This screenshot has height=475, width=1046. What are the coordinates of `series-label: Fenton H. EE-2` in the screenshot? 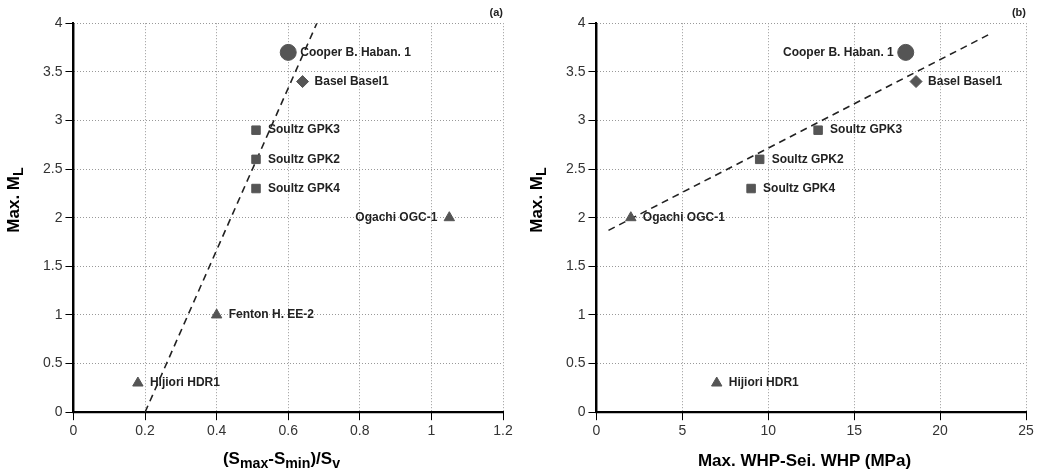 It's located at (271, 314).